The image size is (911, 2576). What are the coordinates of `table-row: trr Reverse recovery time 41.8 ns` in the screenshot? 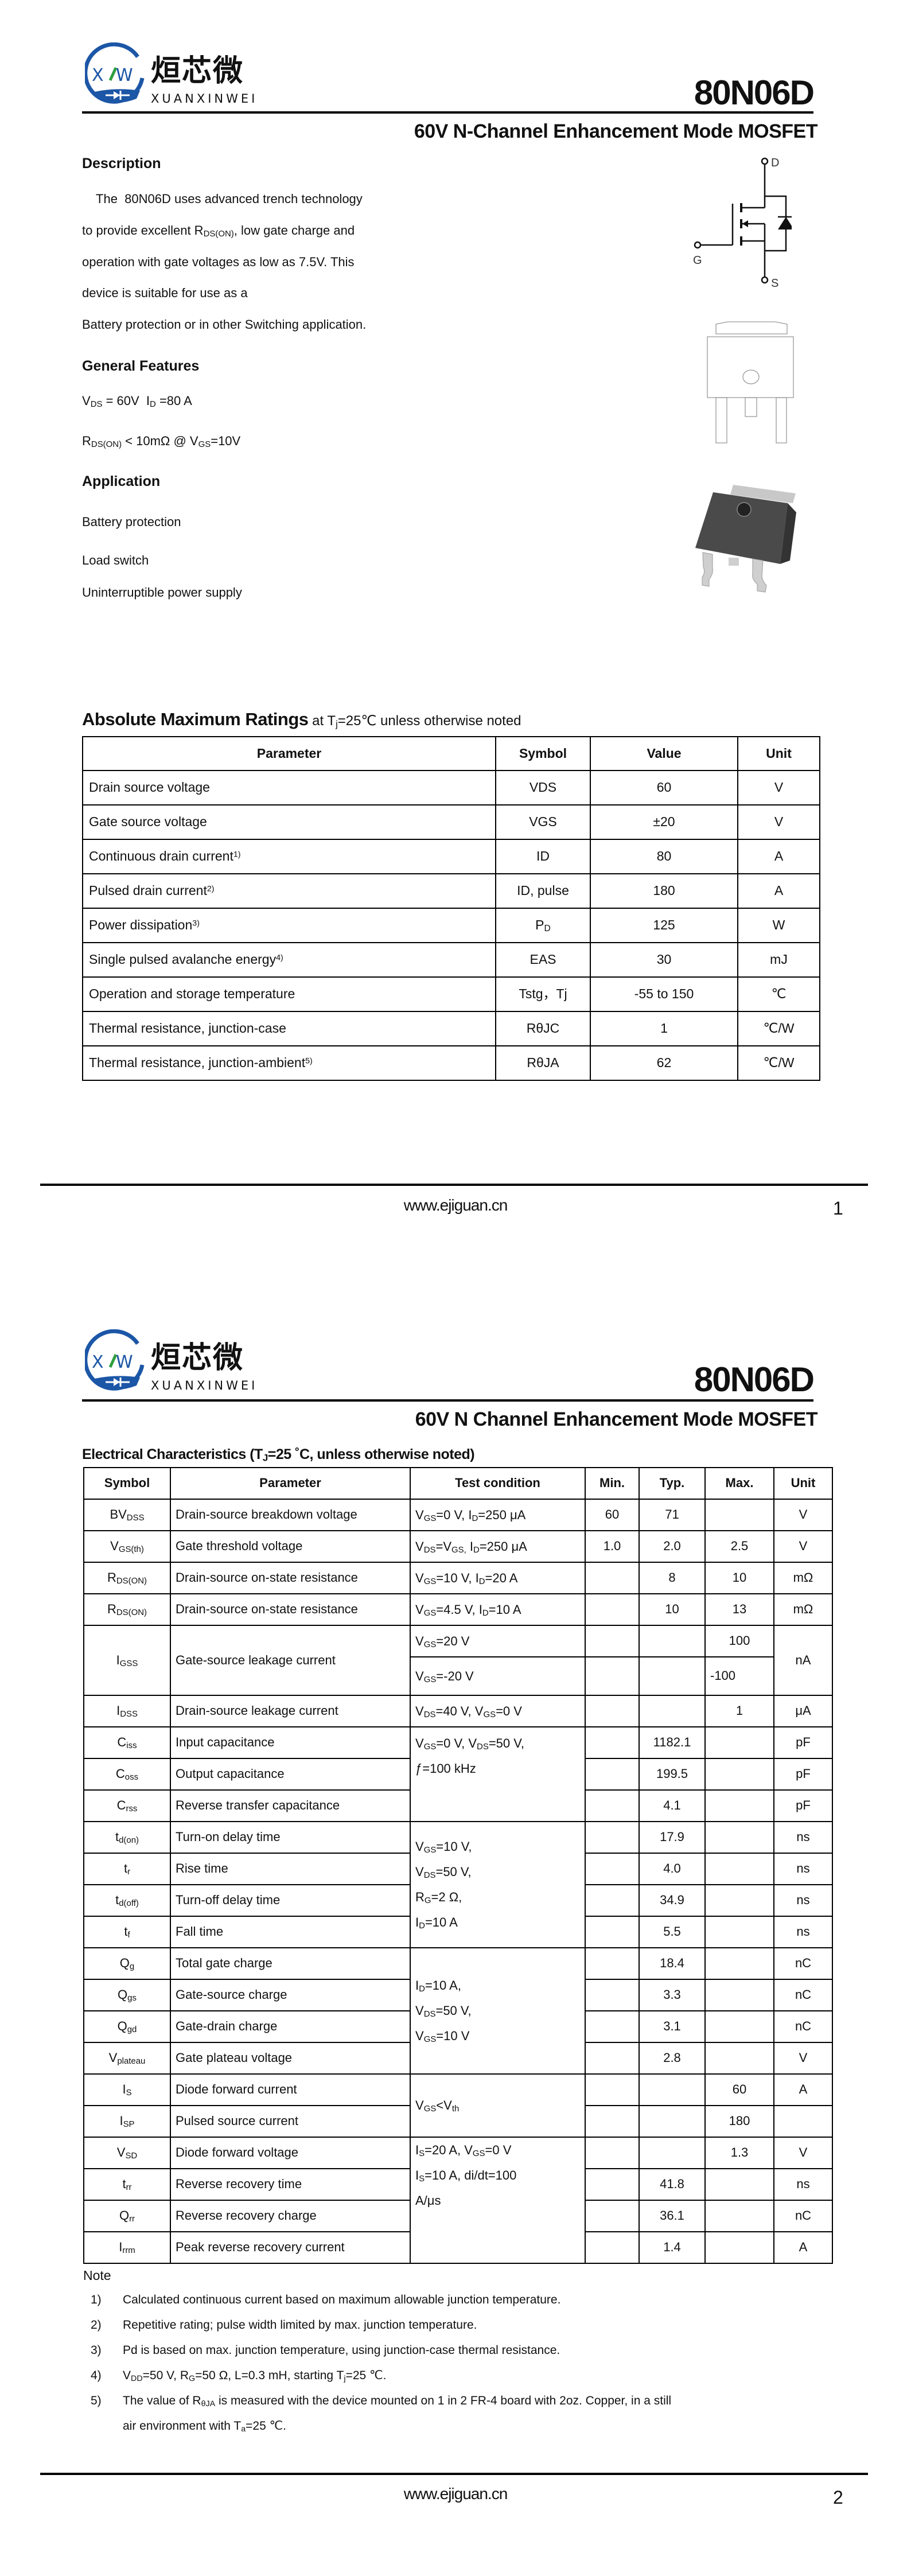 It's located at (458, 2184).